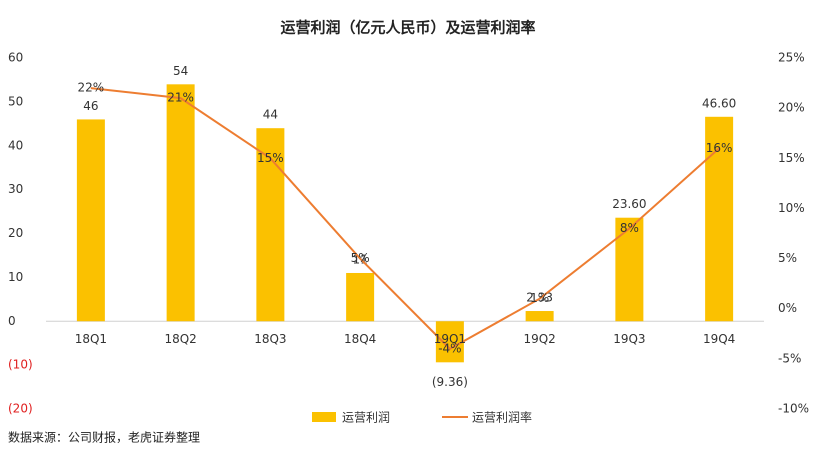 The height and width of the screenshot is (453, 817). What do you see at coordinates (719, 148) in the screenshot?
I see `line-value-label: 16%` at bounding box center [719, 148].